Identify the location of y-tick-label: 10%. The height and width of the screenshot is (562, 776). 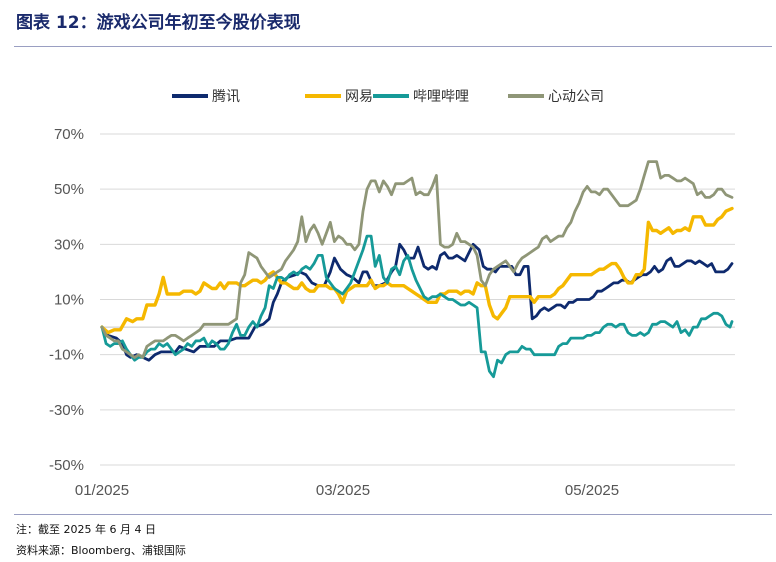
(69, 300).